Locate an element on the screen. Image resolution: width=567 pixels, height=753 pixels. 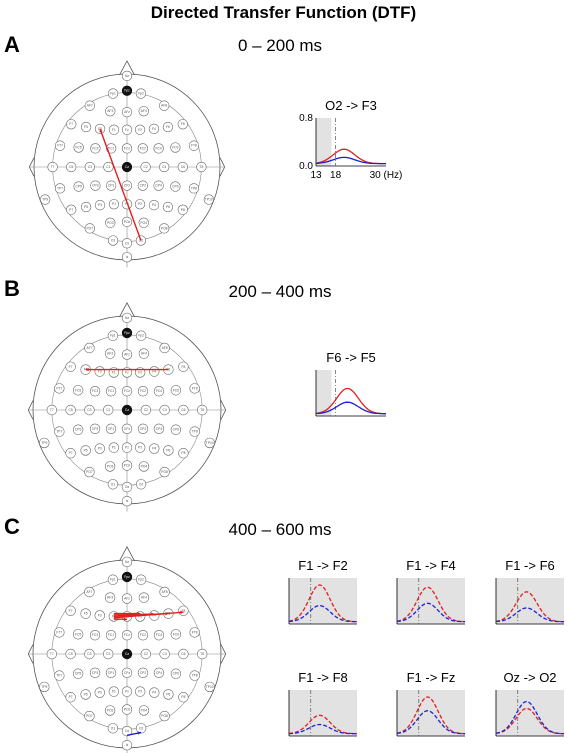
electrode-label: CP2 is located at coordinates (143, 429).